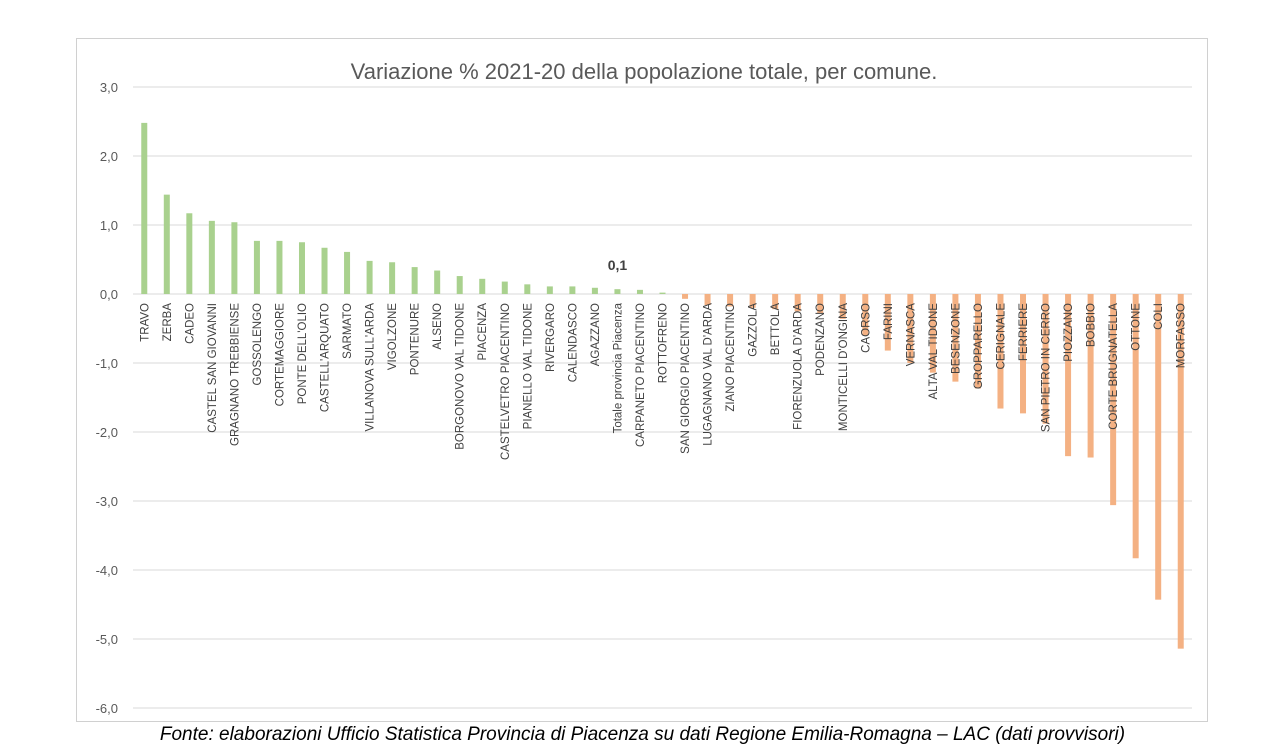  Describe the element at coordinates (1092, 325) in the screenshot. I see `category-label: BOBBIO` at that location.